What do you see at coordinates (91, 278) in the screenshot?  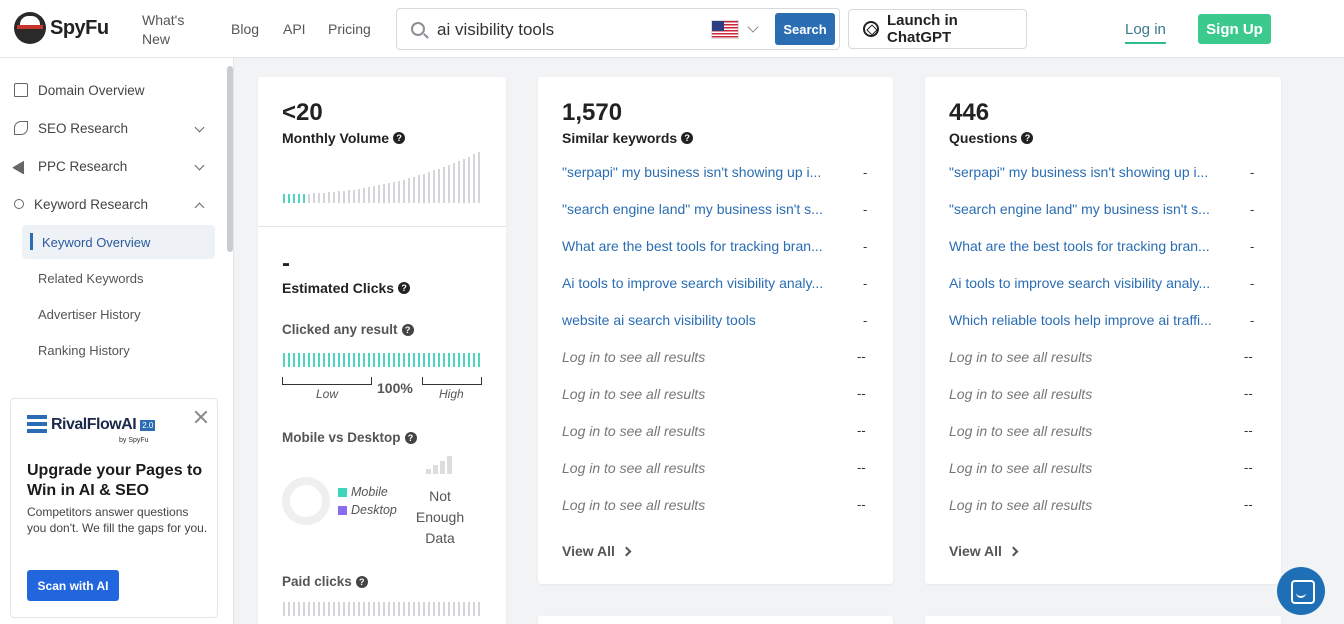 I see `subitem-related-keywords: Related Keywords` at bounding box center [91, 278].